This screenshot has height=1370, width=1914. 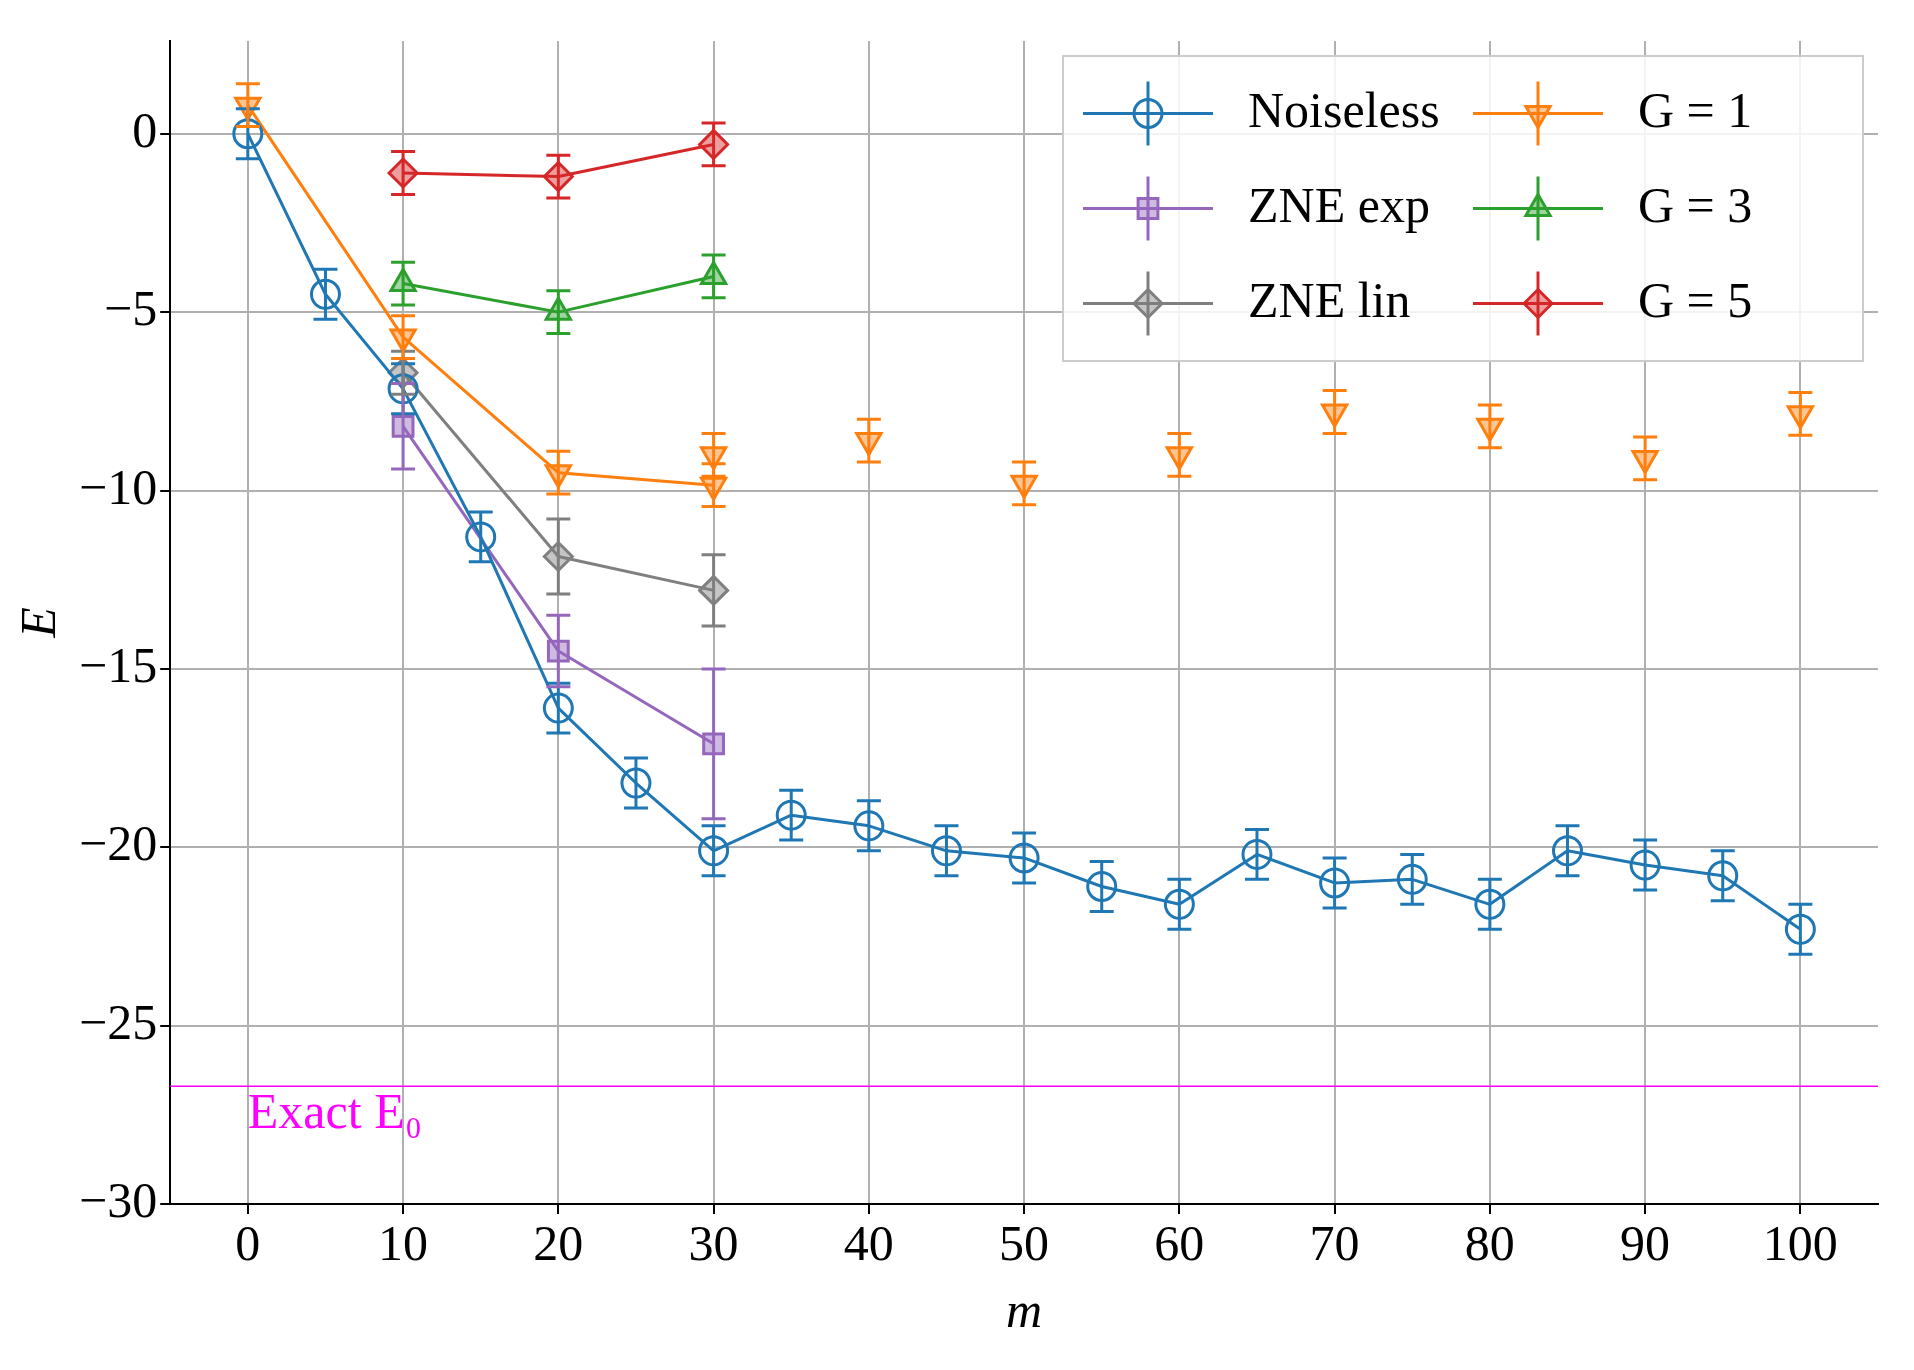 I want to click on y-tick-label: −5, so click(x=131, y=308).